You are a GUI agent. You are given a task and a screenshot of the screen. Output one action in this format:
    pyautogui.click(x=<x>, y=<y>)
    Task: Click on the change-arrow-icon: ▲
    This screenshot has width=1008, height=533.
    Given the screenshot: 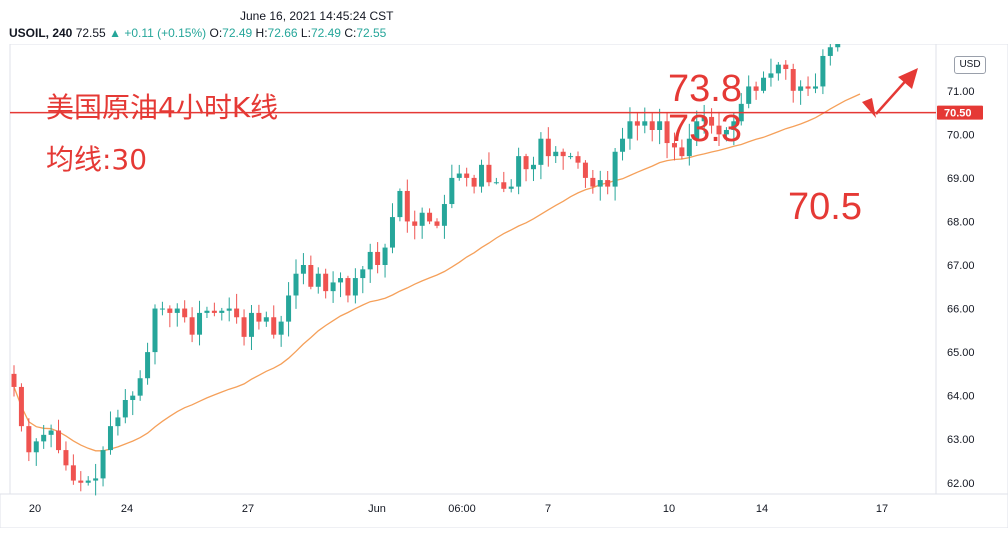 What is the action you would take?
    pyautogui.click(x=115, y=33)
    